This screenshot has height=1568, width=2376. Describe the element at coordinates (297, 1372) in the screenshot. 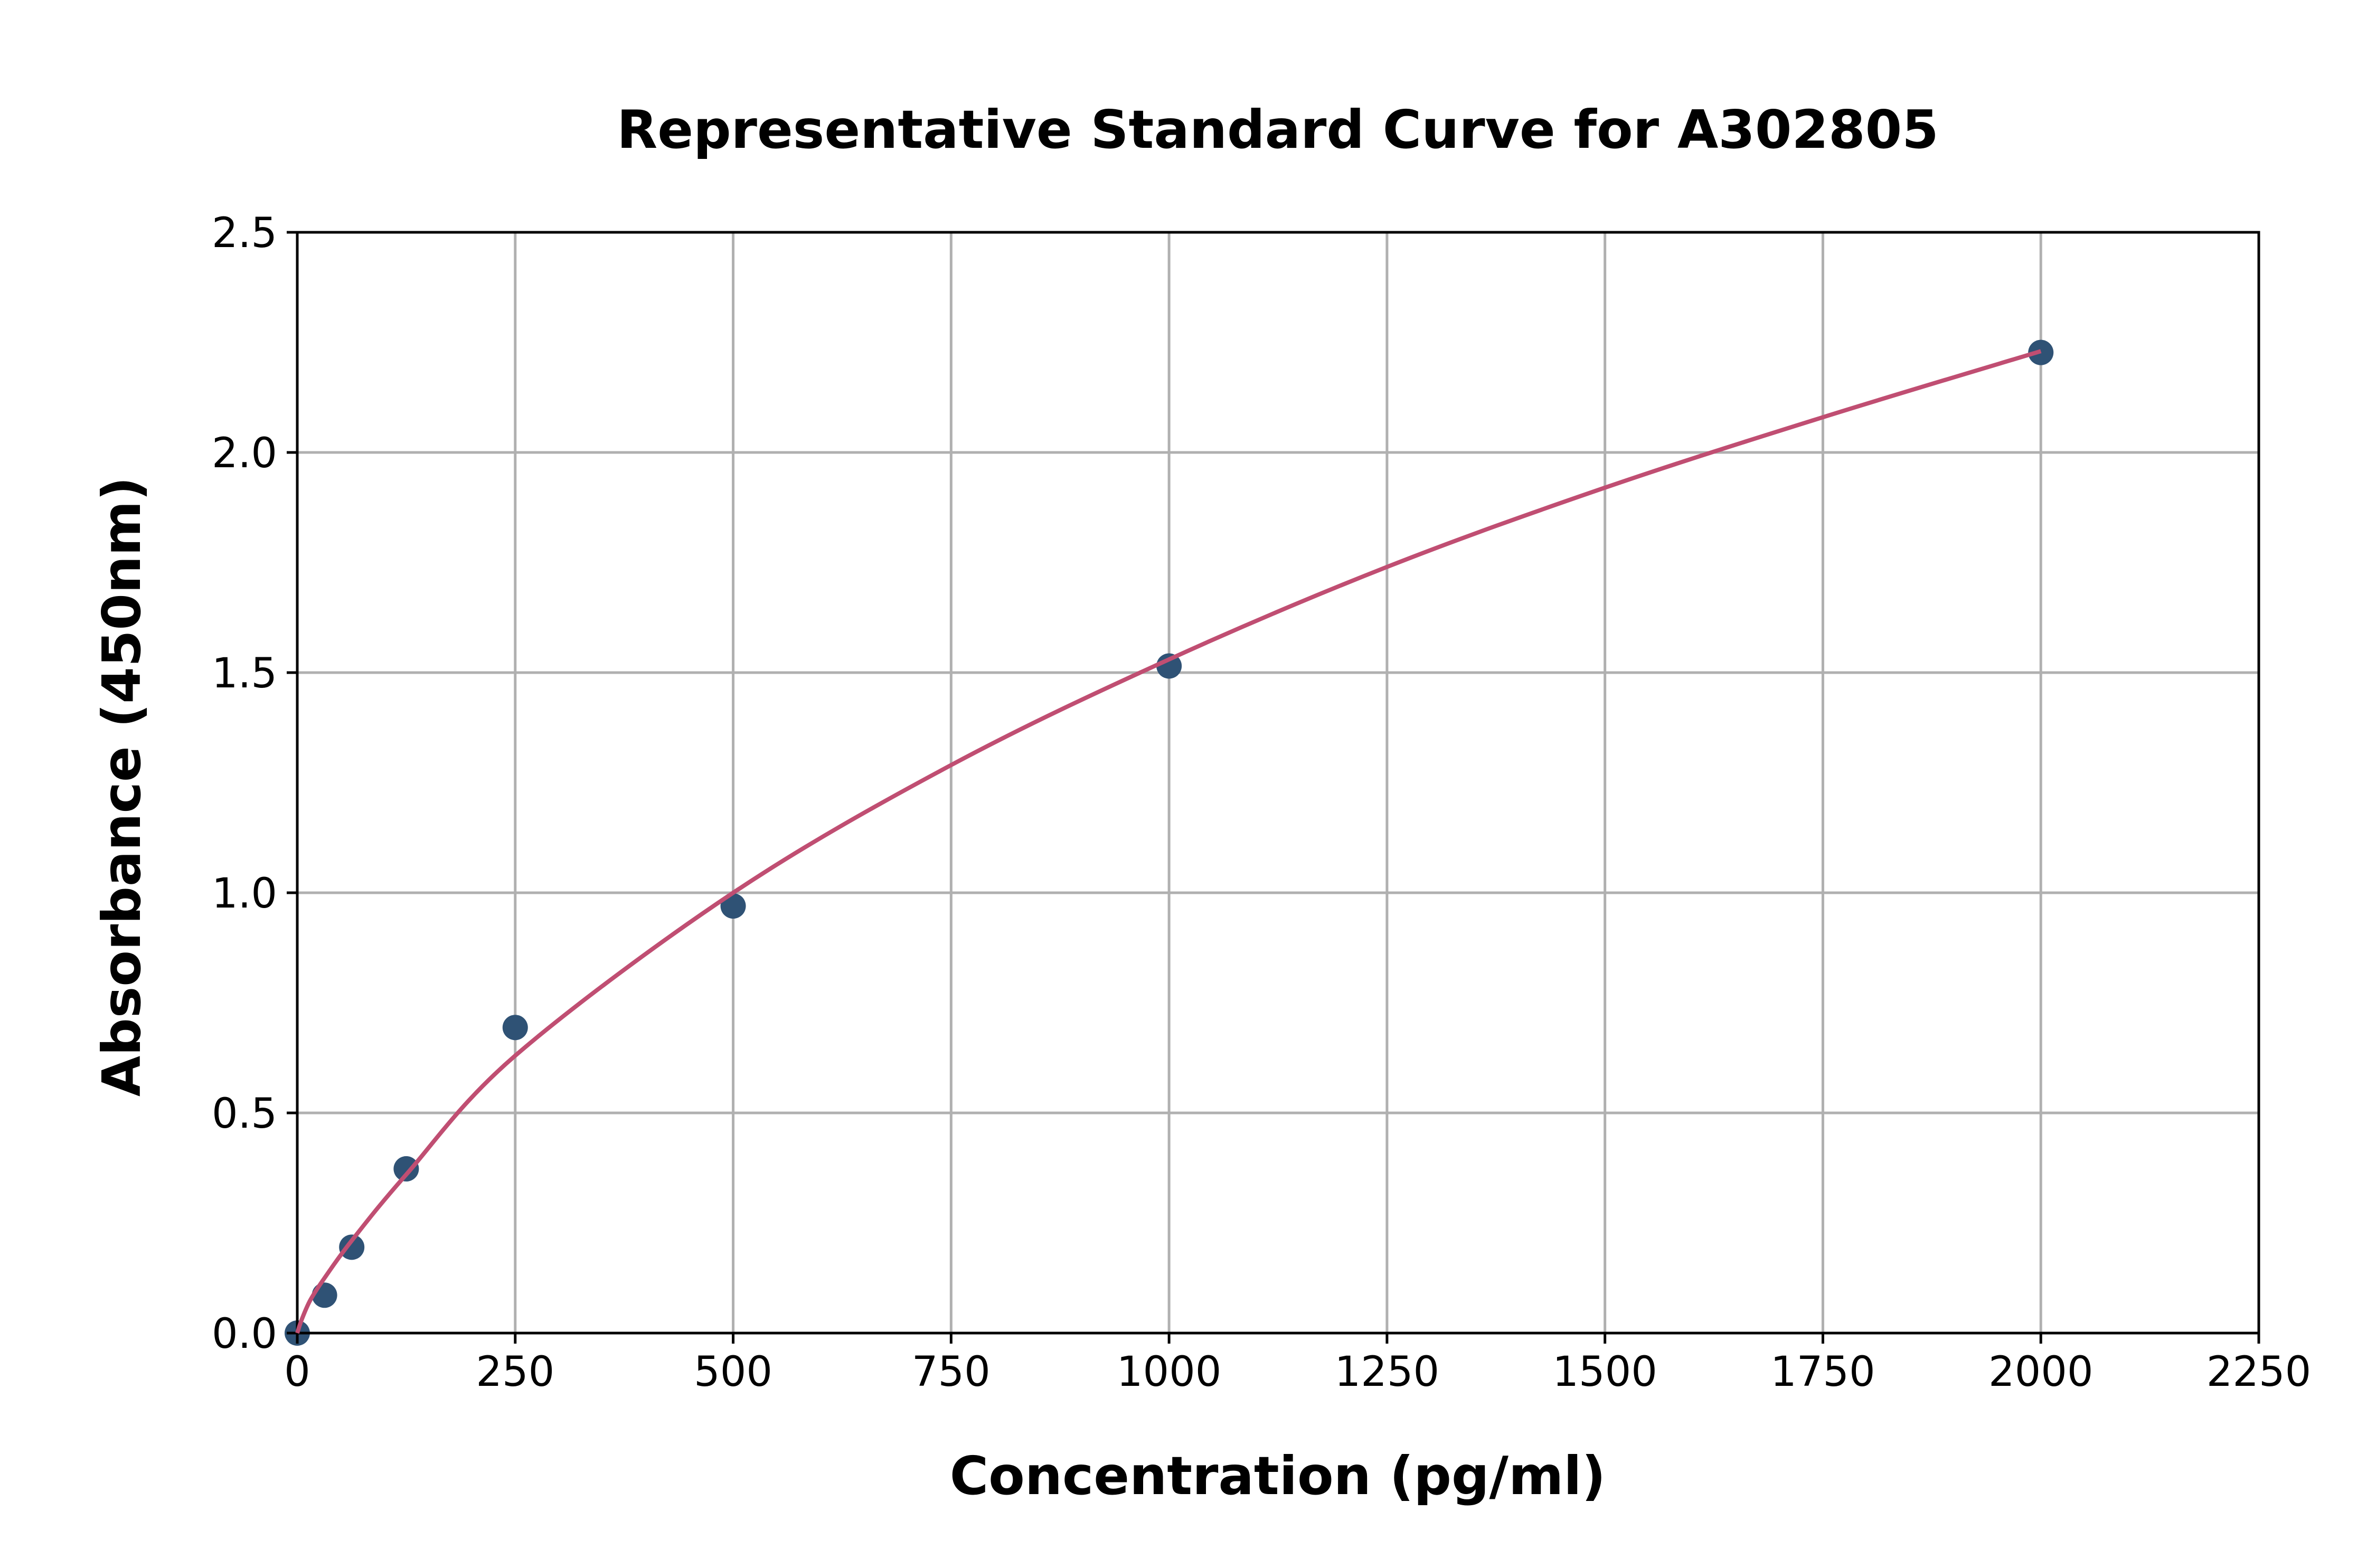

I see `x-tick-label: 0` at that location.